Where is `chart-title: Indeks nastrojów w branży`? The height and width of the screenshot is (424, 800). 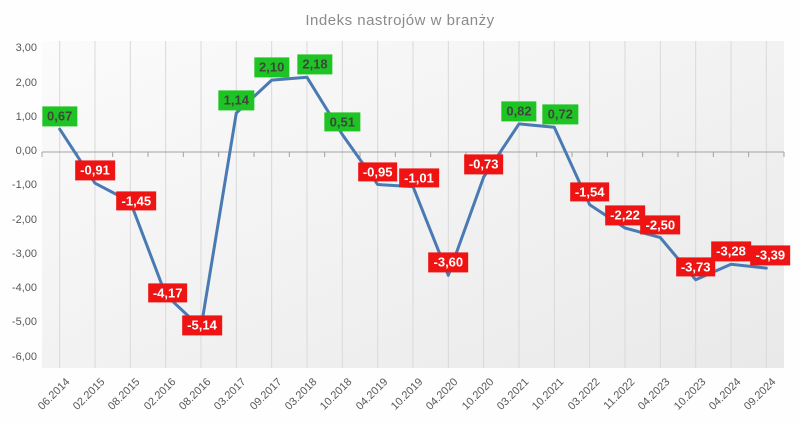
chart-title: Indeks nastrojów w branży is located at coordinates (400, 20).